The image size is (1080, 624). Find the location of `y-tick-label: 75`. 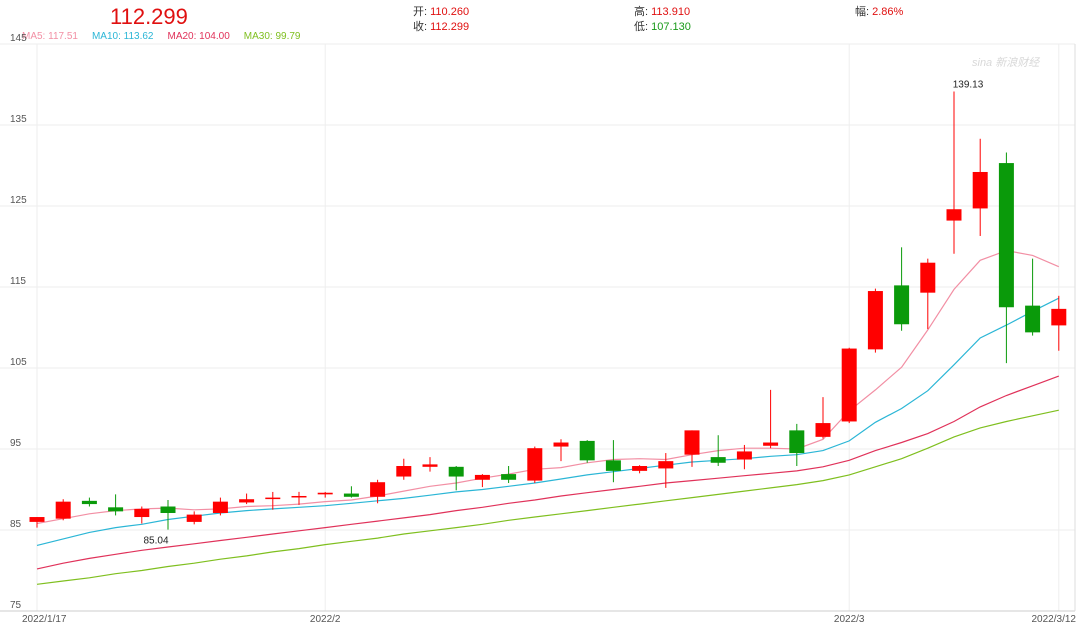

y-tick-label: 75 is located at coordinates (16, 605).